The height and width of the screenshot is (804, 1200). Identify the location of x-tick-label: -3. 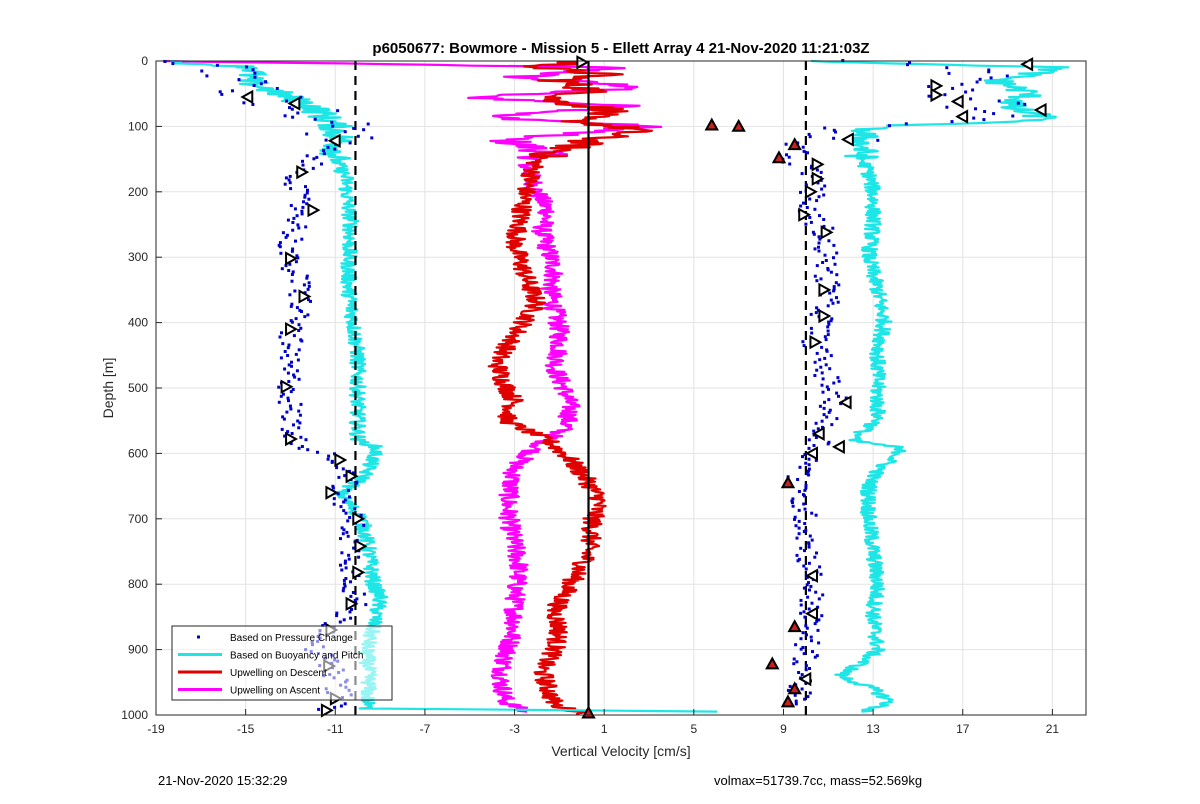
(514, 729).